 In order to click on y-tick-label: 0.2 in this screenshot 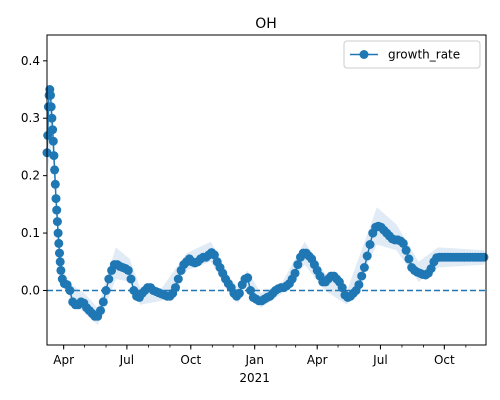, I will do `click(30, 176)`.